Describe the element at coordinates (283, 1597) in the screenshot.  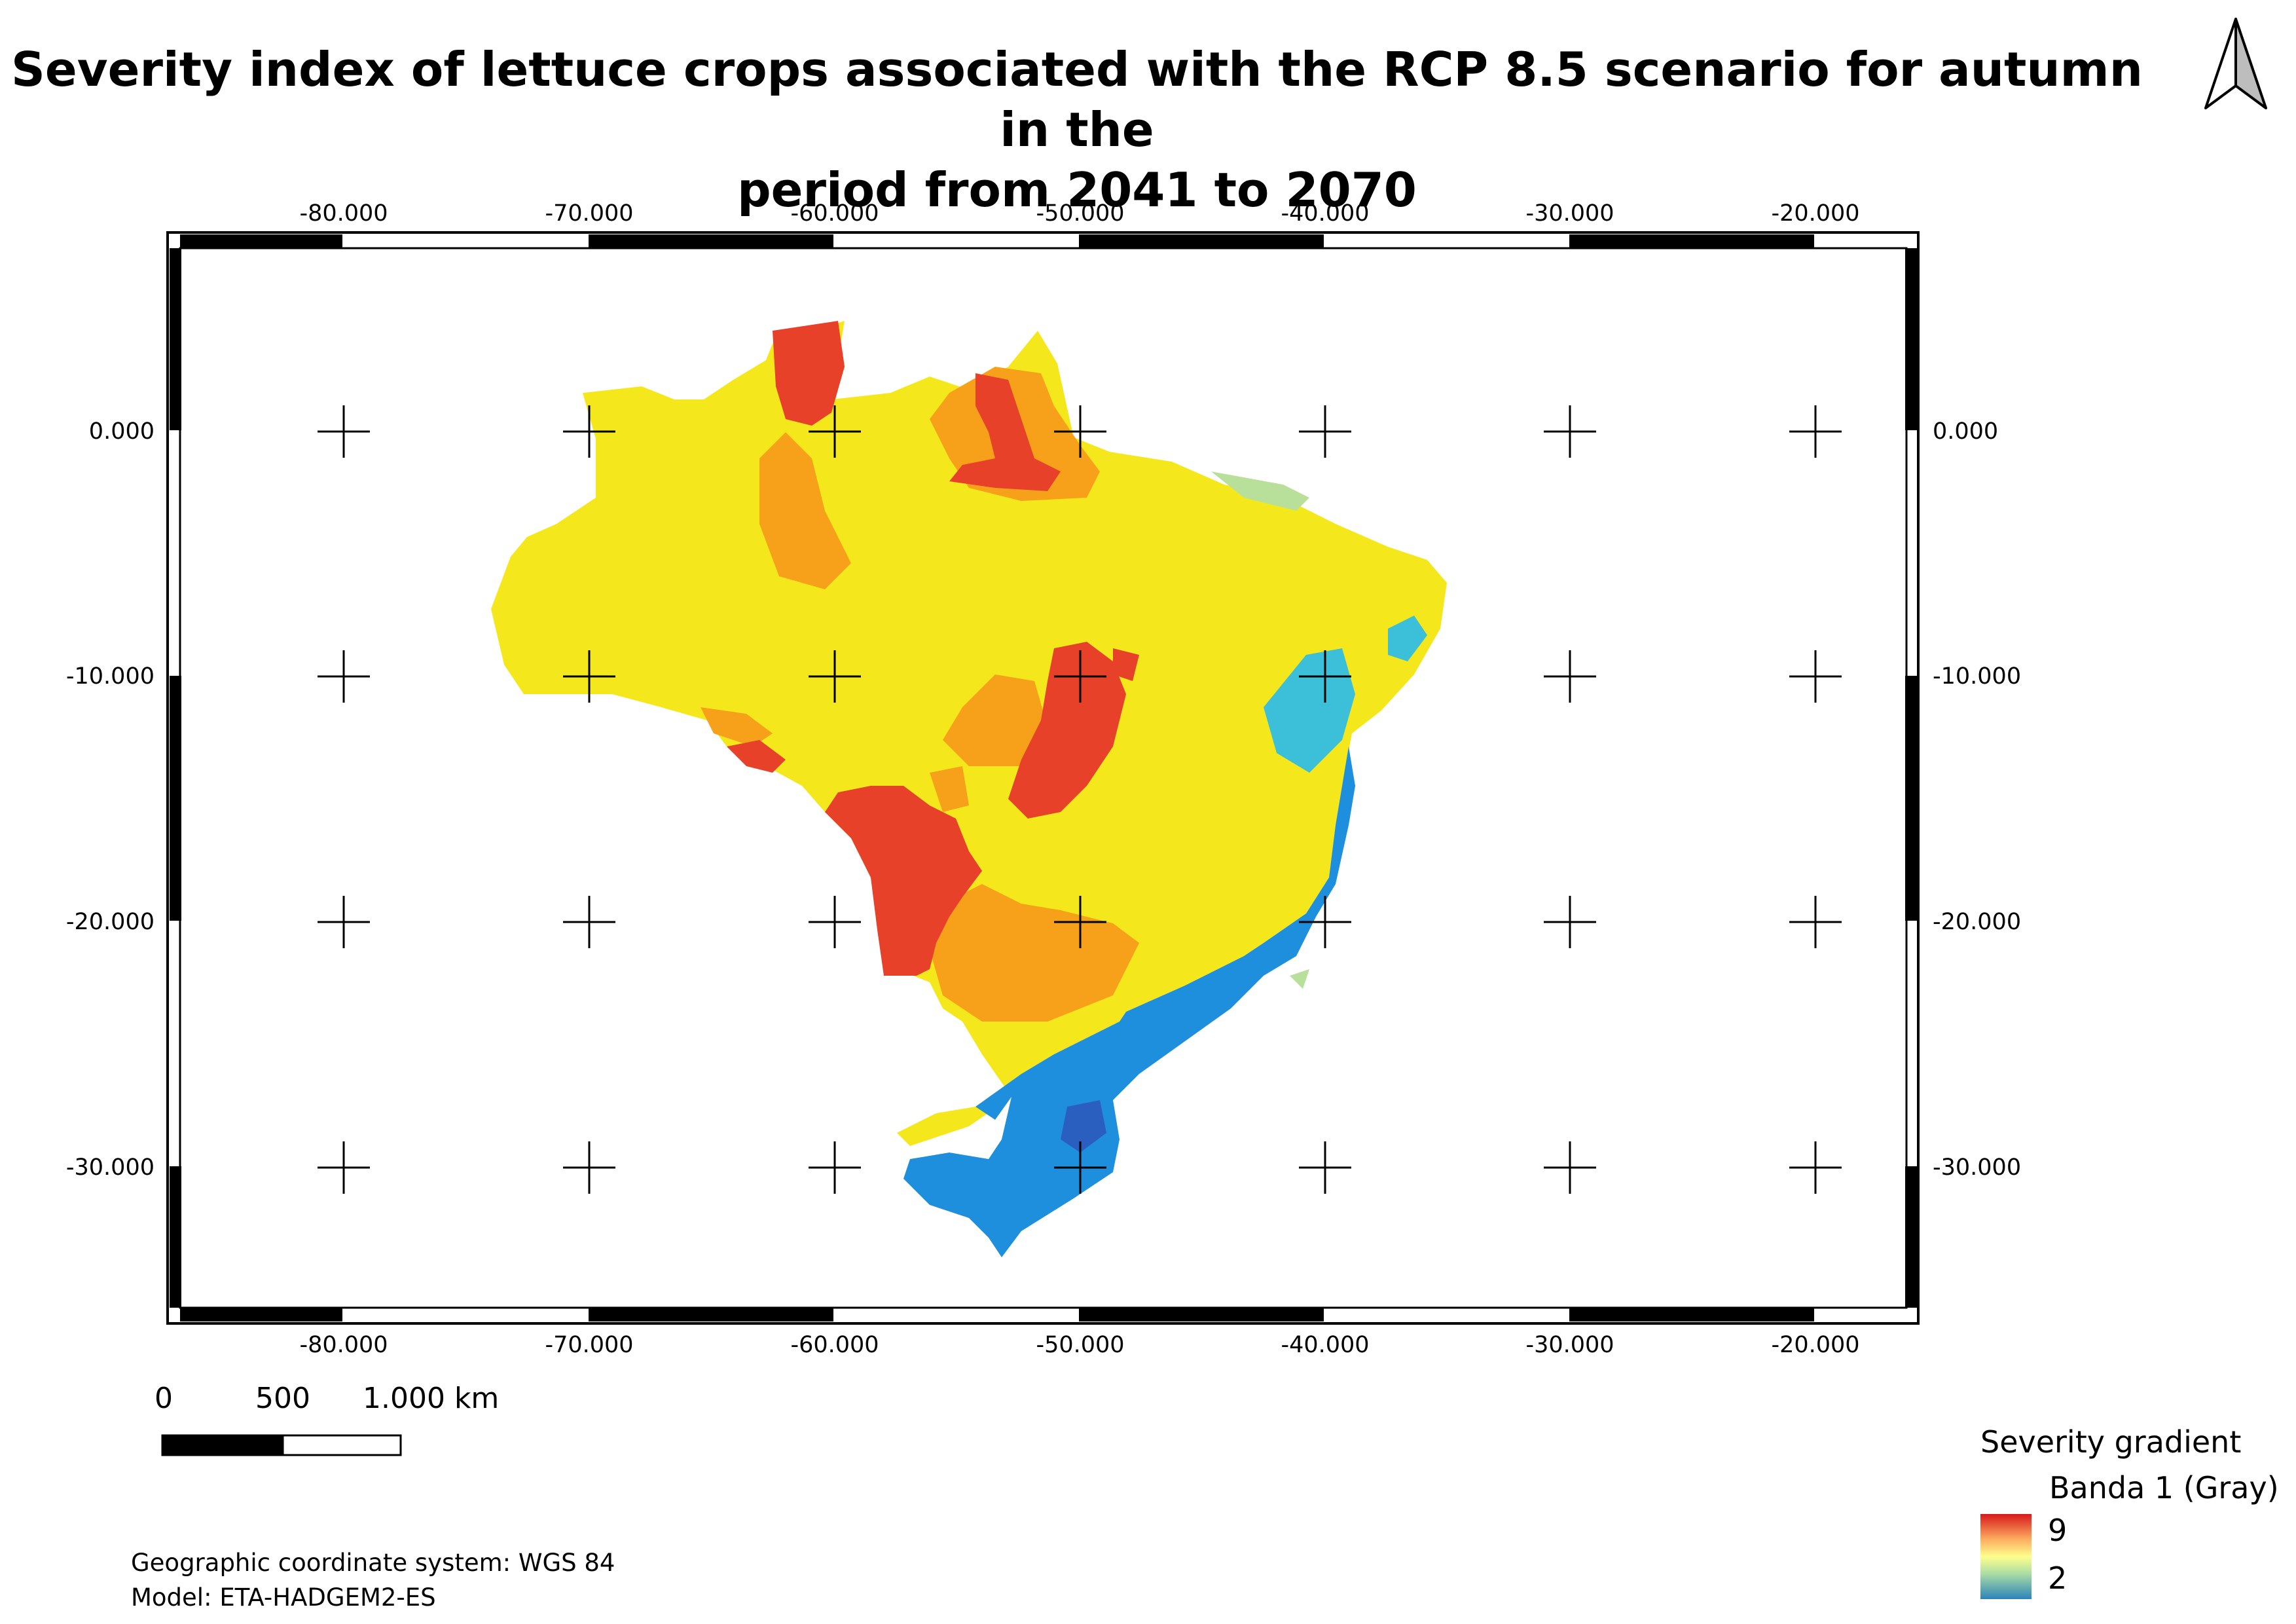
I see `model-note: Model: ETA-HADGEM2-ES` at that location.